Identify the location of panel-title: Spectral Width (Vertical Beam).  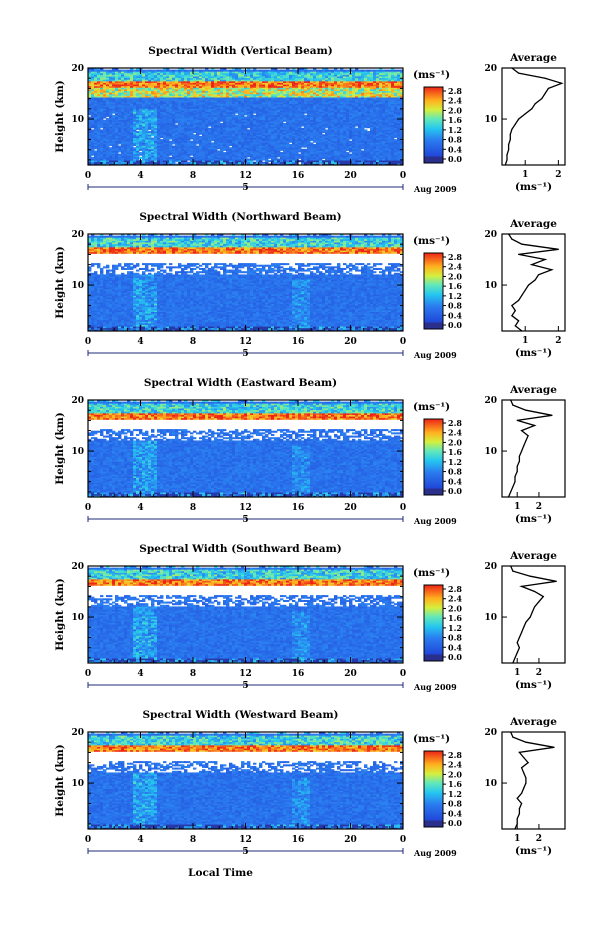
(240, 51).